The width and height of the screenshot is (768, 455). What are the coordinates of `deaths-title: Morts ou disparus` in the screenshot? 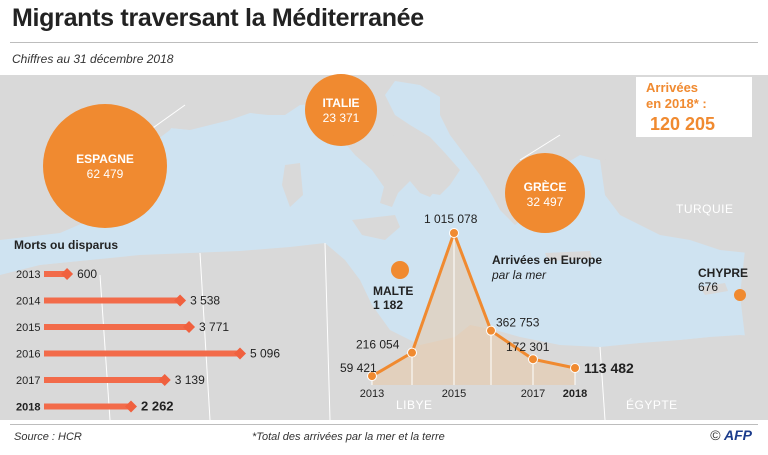 It's located at (66, 245).